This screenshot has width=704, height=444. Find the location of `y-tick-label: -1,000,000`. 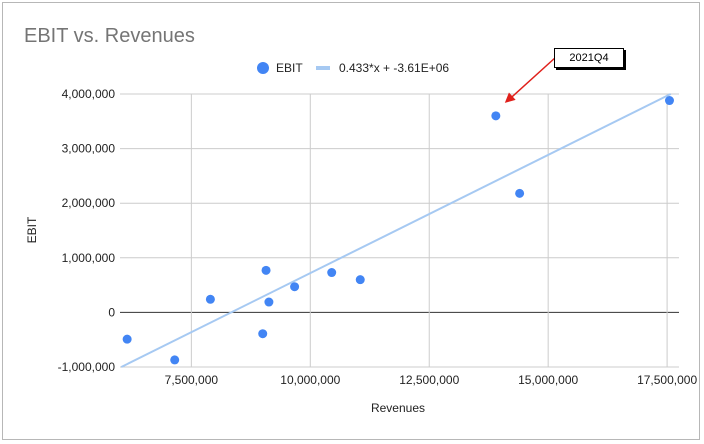

y-tick-label: -1,000,000 is located at coordinates (87, 367).